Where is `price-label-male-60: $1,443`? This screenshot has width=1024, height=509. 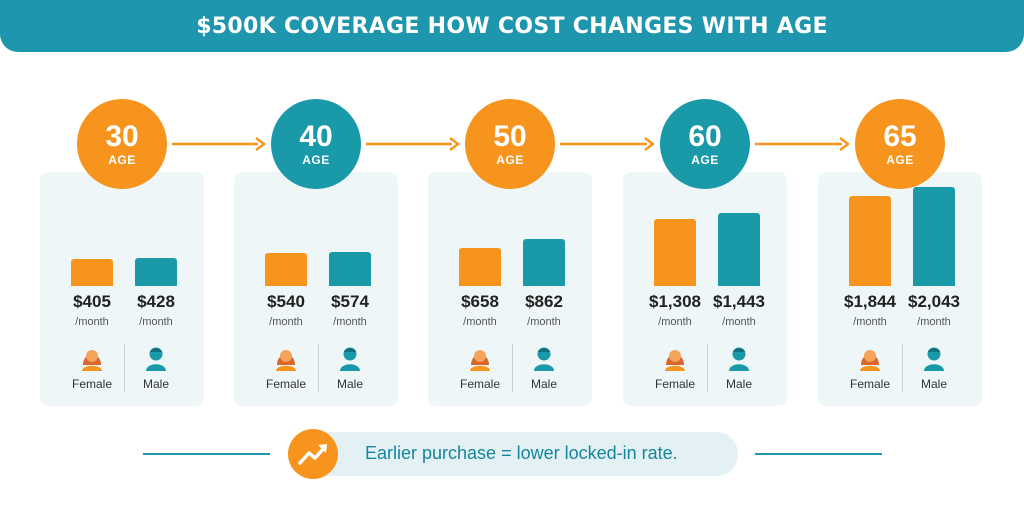 price-label-male-60: $1,443 is located at coordinates (739, 301).